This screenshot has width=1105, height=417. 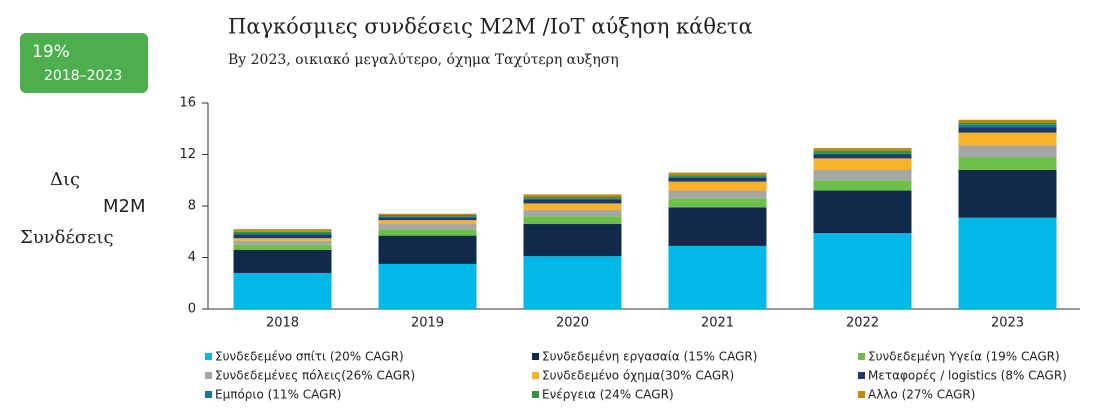 I want to click on x-tick-label: 2023, so click(x=1007, y=323).